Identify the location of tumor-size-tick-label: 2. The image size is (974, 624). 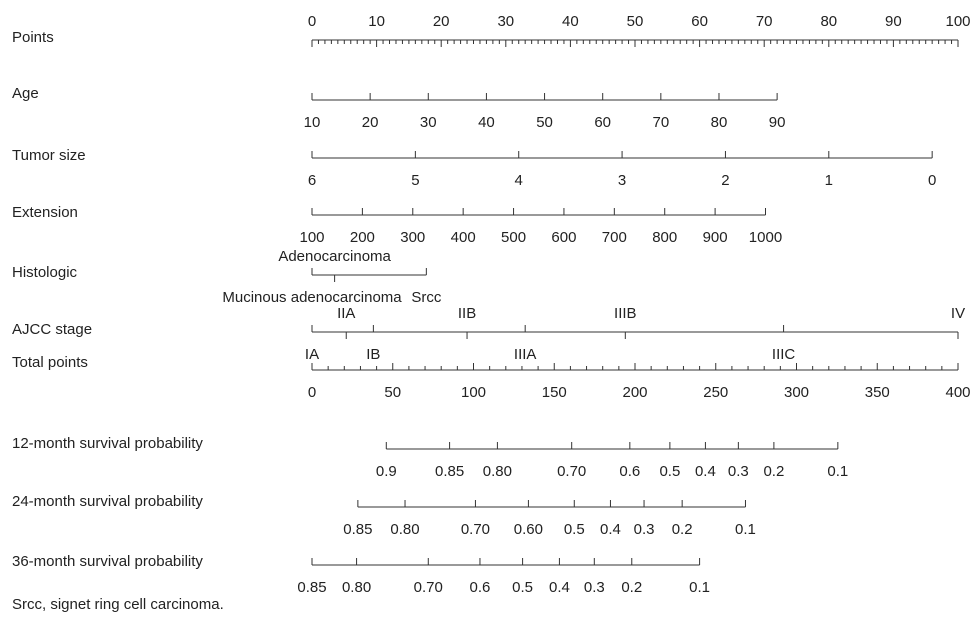
(725, 180).